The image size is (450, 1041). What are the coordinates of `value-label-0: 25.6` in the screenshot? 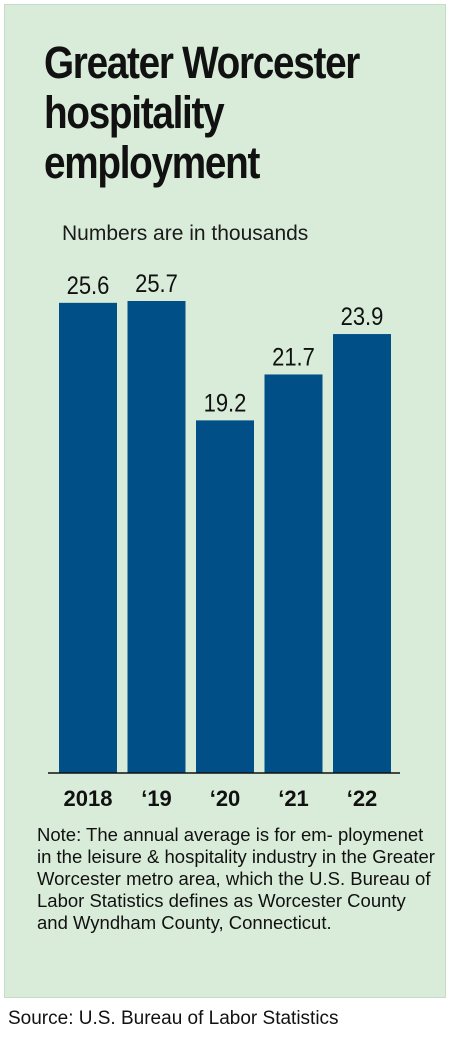 It's located at (88, 286).